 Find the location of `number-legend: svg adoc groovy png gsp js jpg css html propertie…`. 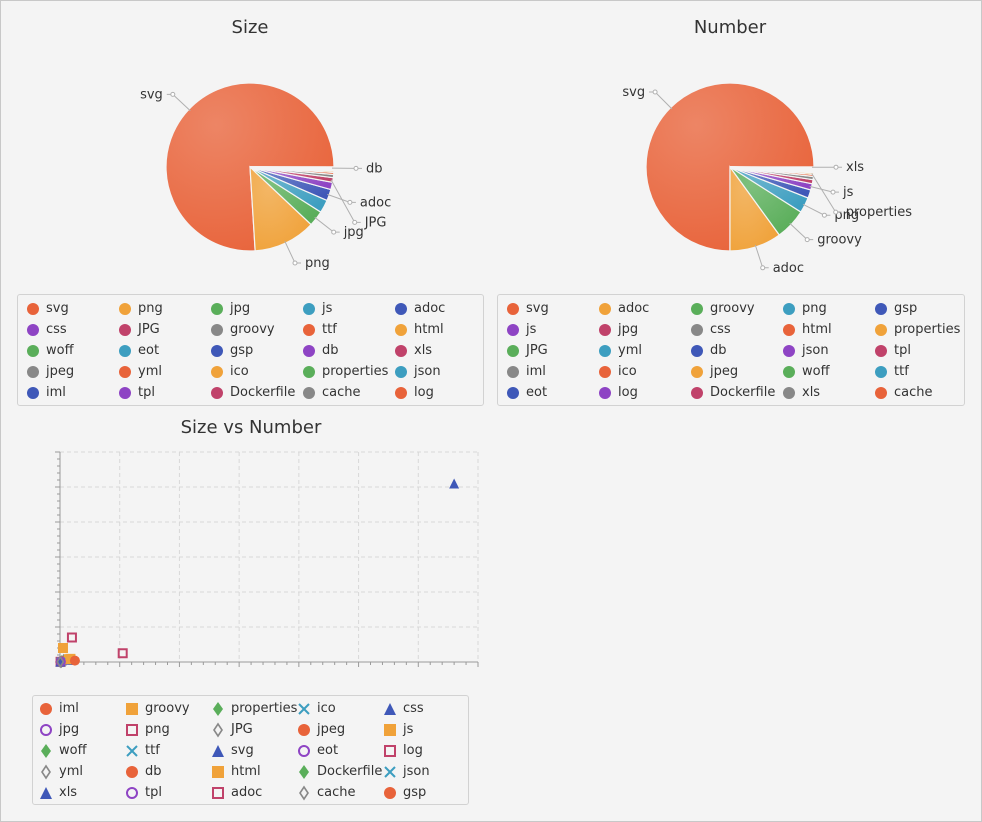

number-legend: svg adoc groovy png gsp js jpg css html propertie… is located at coordinates (731, 350).